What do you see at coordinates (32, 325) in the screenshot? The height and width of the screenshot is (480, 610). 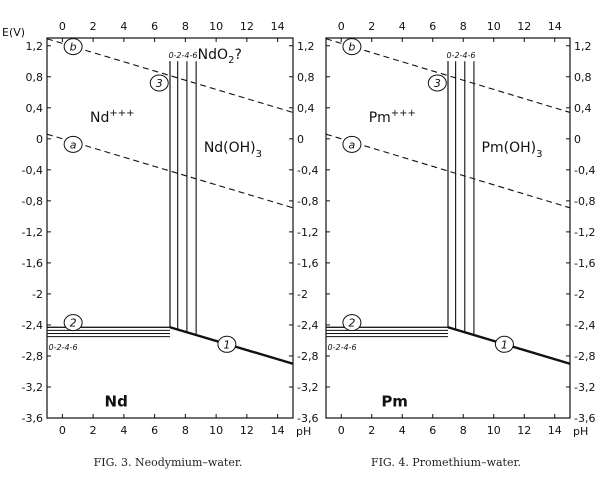 I see `y-tick-label-left: -2,4` at bounding box center [32, 325].